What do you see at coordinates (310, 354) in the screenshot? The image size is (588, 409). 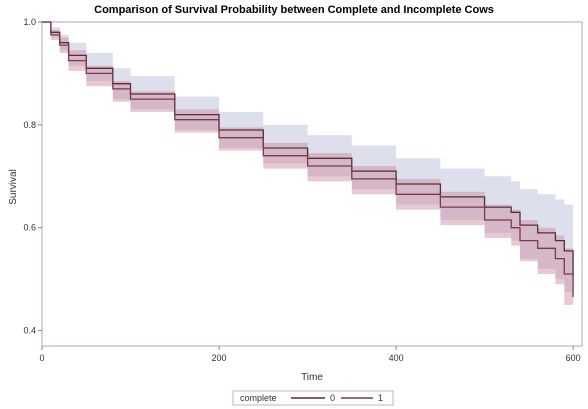 I see `x-axis-ticks: 0 200 400 600` at bounding box center [310, 354].